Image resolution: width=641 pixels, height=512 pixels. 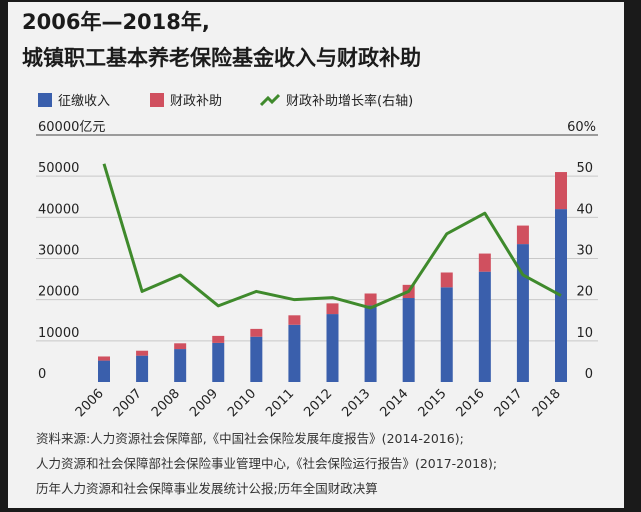 I want to click on x-axis-tick-label: 2009, so click(x=204, y=403).